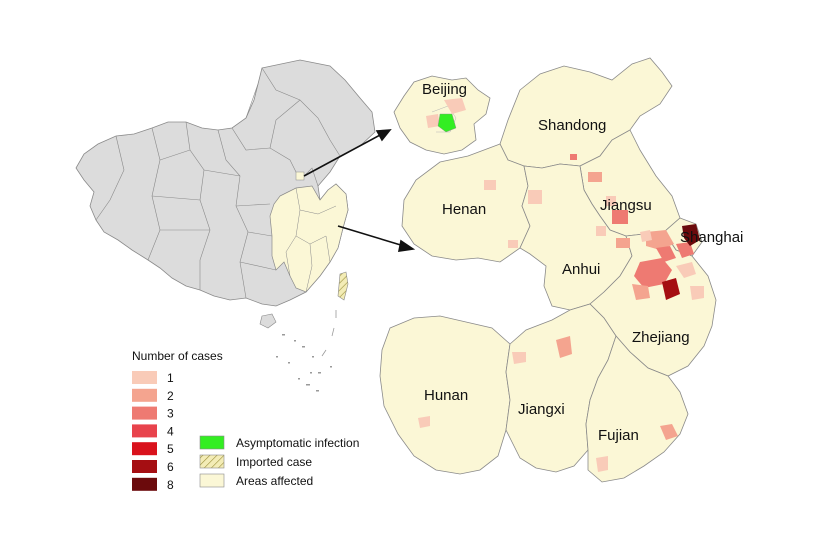 This screenshot has height=556, width=833. Describe the element at coordinates (464, 209) in the screenshot. I see `label-henan: Henan` at that location.